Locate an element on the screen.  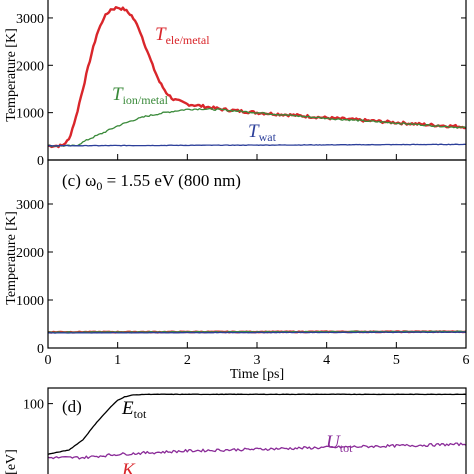
label-t-ele-metal-sub: ele/metal is located at coordinates (188, 40).